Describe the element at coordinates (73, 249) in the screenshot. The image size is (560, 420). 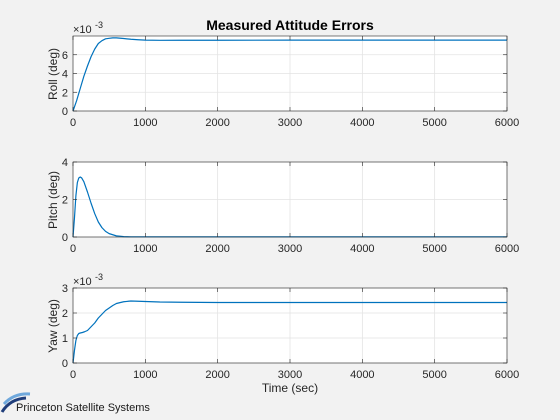
I see `pitch-x-tick-label: 0` at that location.